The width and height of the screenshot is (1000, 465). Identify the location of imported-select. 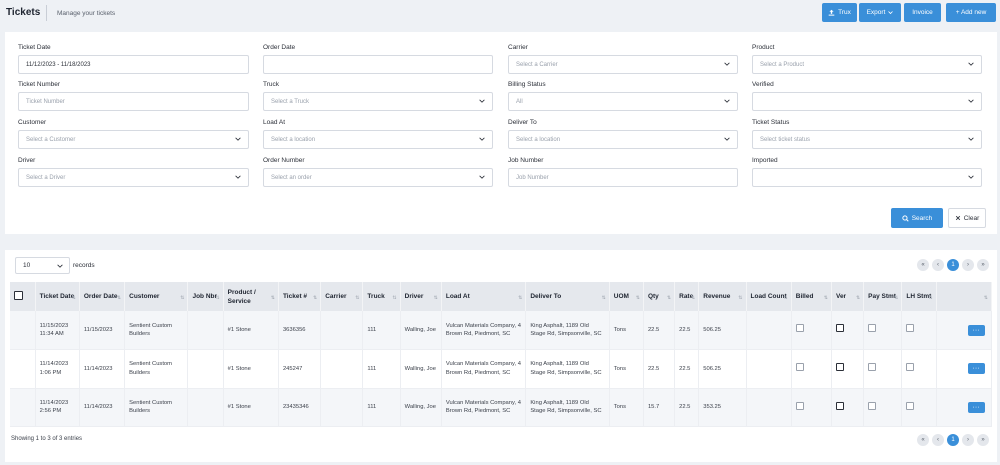
(867, 177).